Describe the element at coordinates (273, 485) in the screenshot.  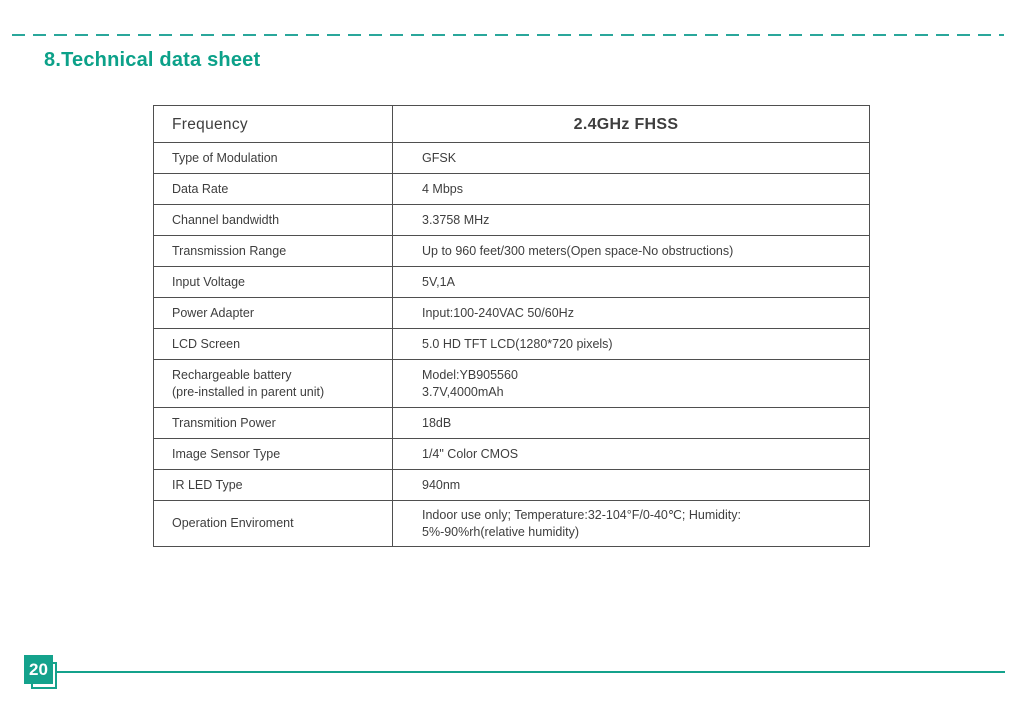
I see `spec-label-cell: IR LED Type` at that location.